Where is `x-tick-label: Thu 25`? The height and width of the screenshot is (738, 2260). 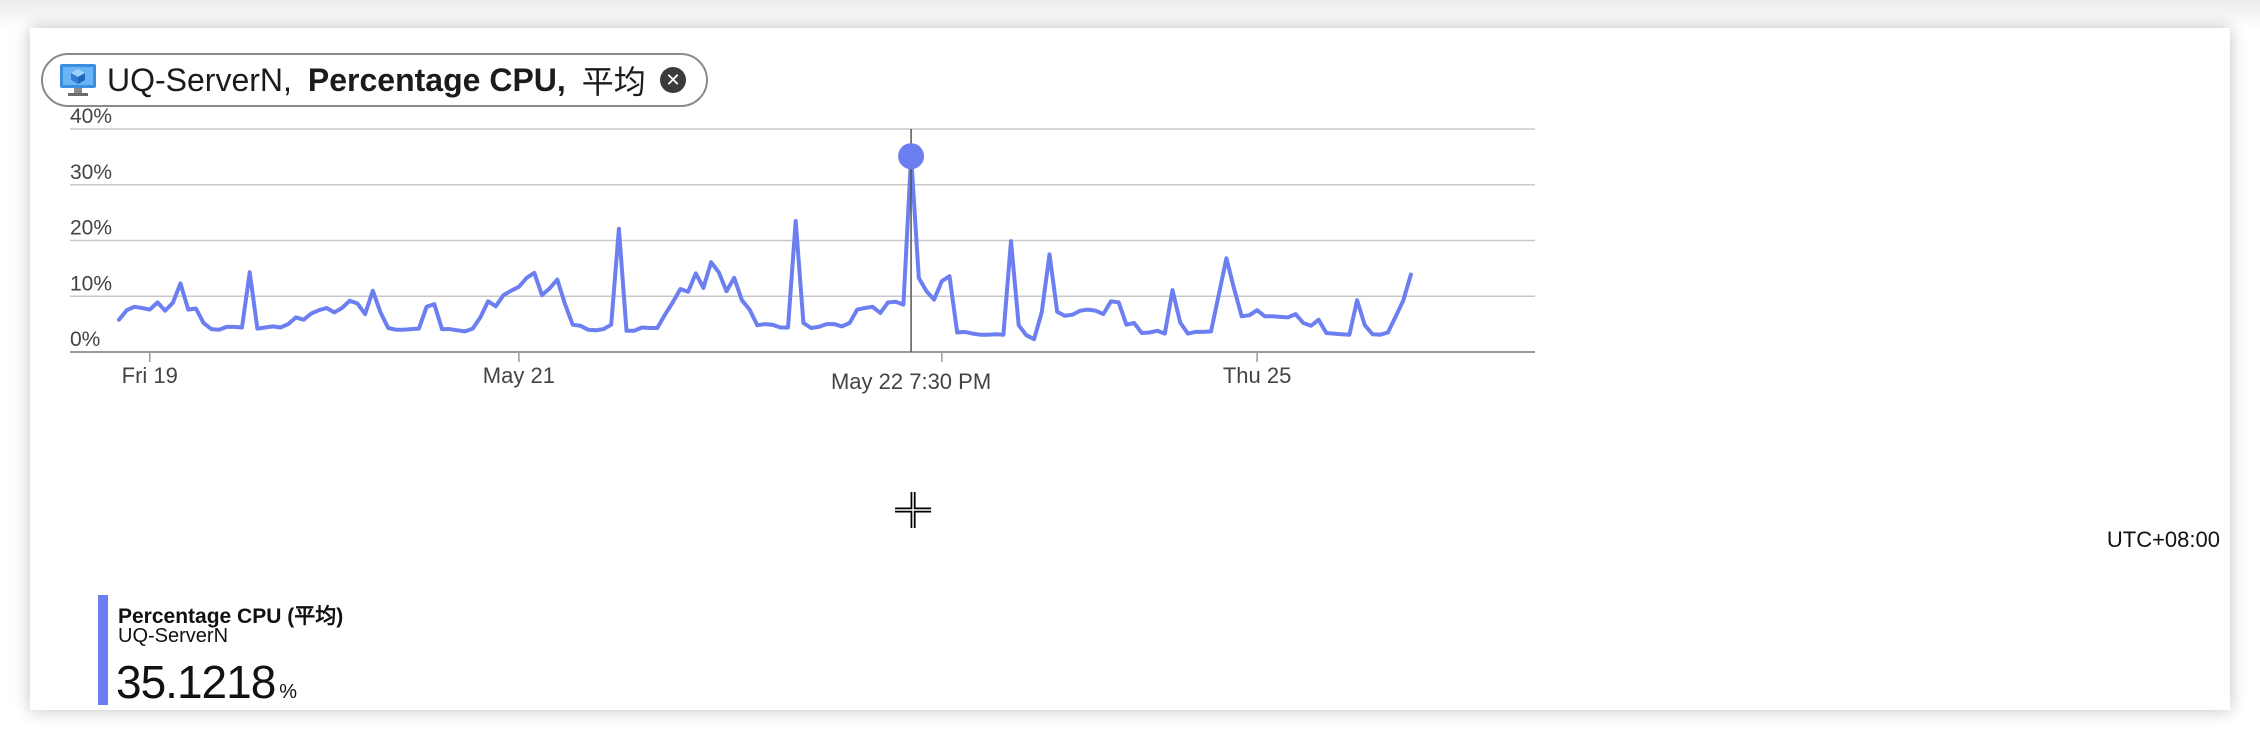
x-tick-label: Thu 25 is located at coordinates (1257, 375).